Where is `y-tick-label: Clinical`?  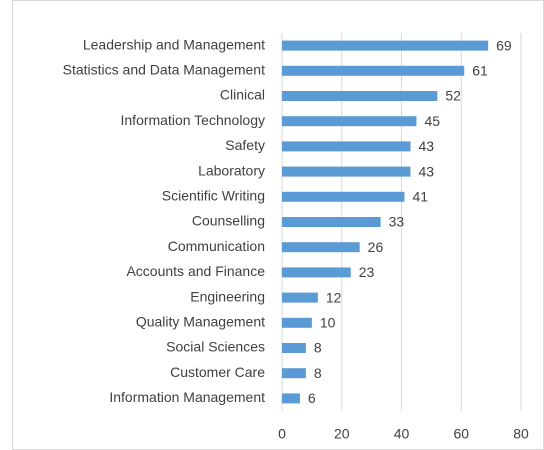
y-tick-label: Clinical is located at coordinates (242, 95).